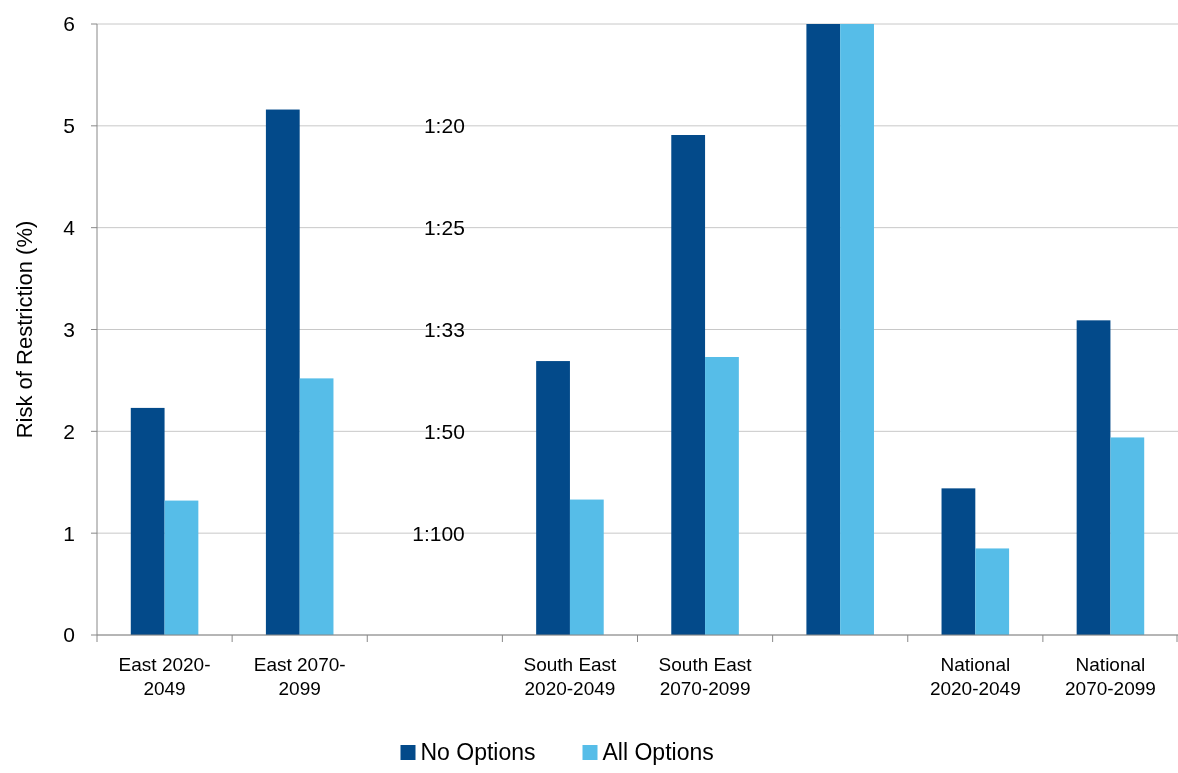 Image resolution: width=1178 pixels, height=773 pixels. What do you see at coordinates (570, 676) in the screenshot?
I see `x-tick-label: South East 2020-2049` at bounding box center [570, 676].